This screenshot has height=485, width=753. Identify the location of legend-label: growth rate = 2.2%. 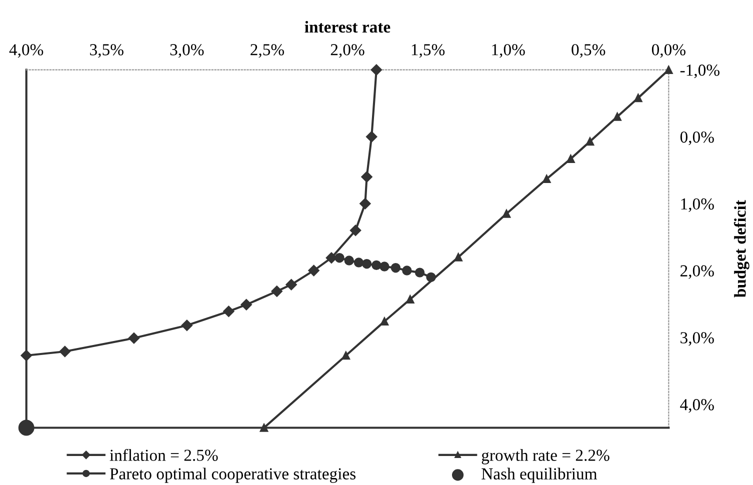
(546, 456).